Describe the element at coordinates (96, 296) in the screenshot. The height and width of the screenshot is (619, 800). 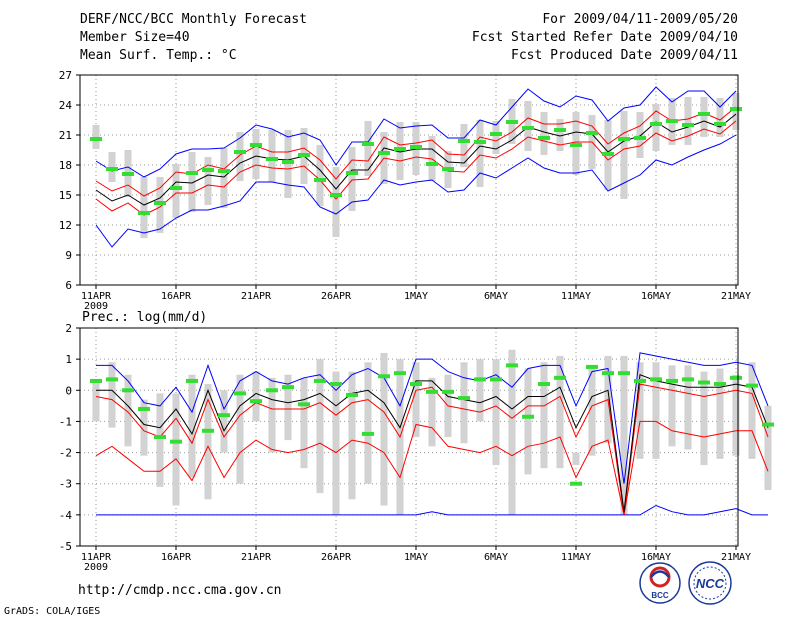
I see `temp-x-tick-label: 11APR` at that location.